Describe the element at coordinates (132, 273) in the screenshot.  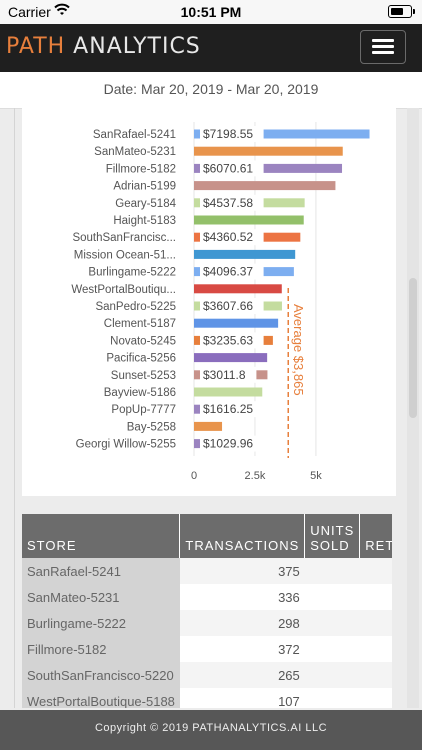
I see `category-label: Burlingame-5222` at that location.